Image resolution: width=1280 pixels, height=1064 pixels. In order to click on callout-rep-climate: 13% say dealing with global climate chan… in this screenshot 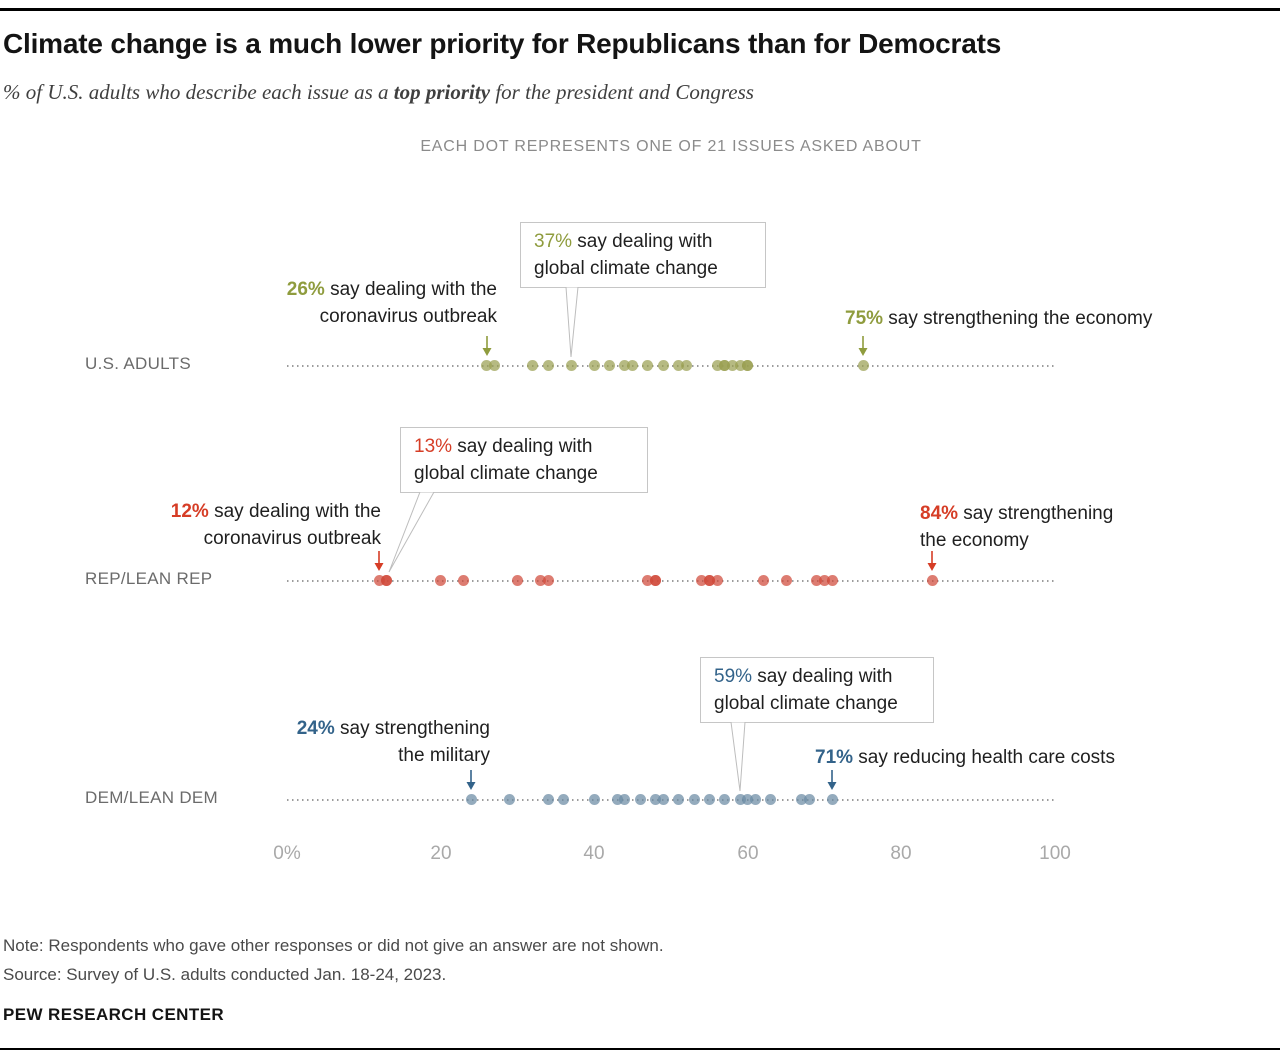, I will do `click(524, 460)`.